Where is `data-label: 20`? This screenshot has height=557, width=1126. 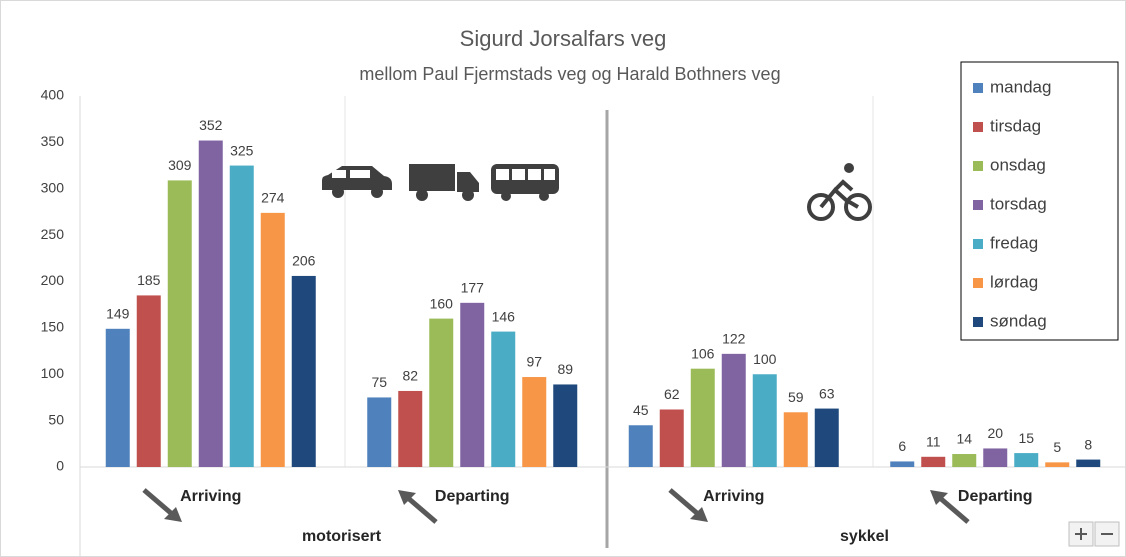
data-label: 20 is located at coordinates (995, 433).